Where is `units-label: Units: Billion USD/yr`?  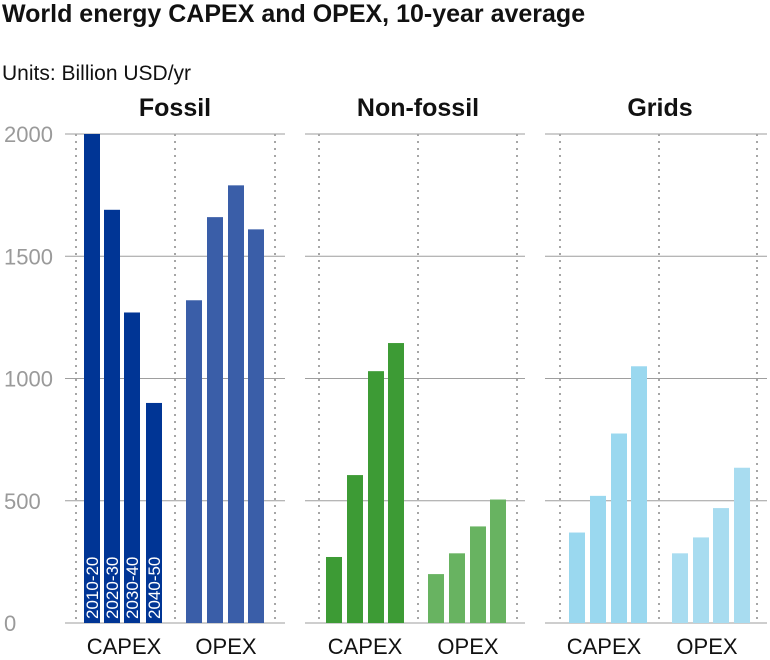 units-label: Units: Billion USD/yr is located at coordinates (97, 73).